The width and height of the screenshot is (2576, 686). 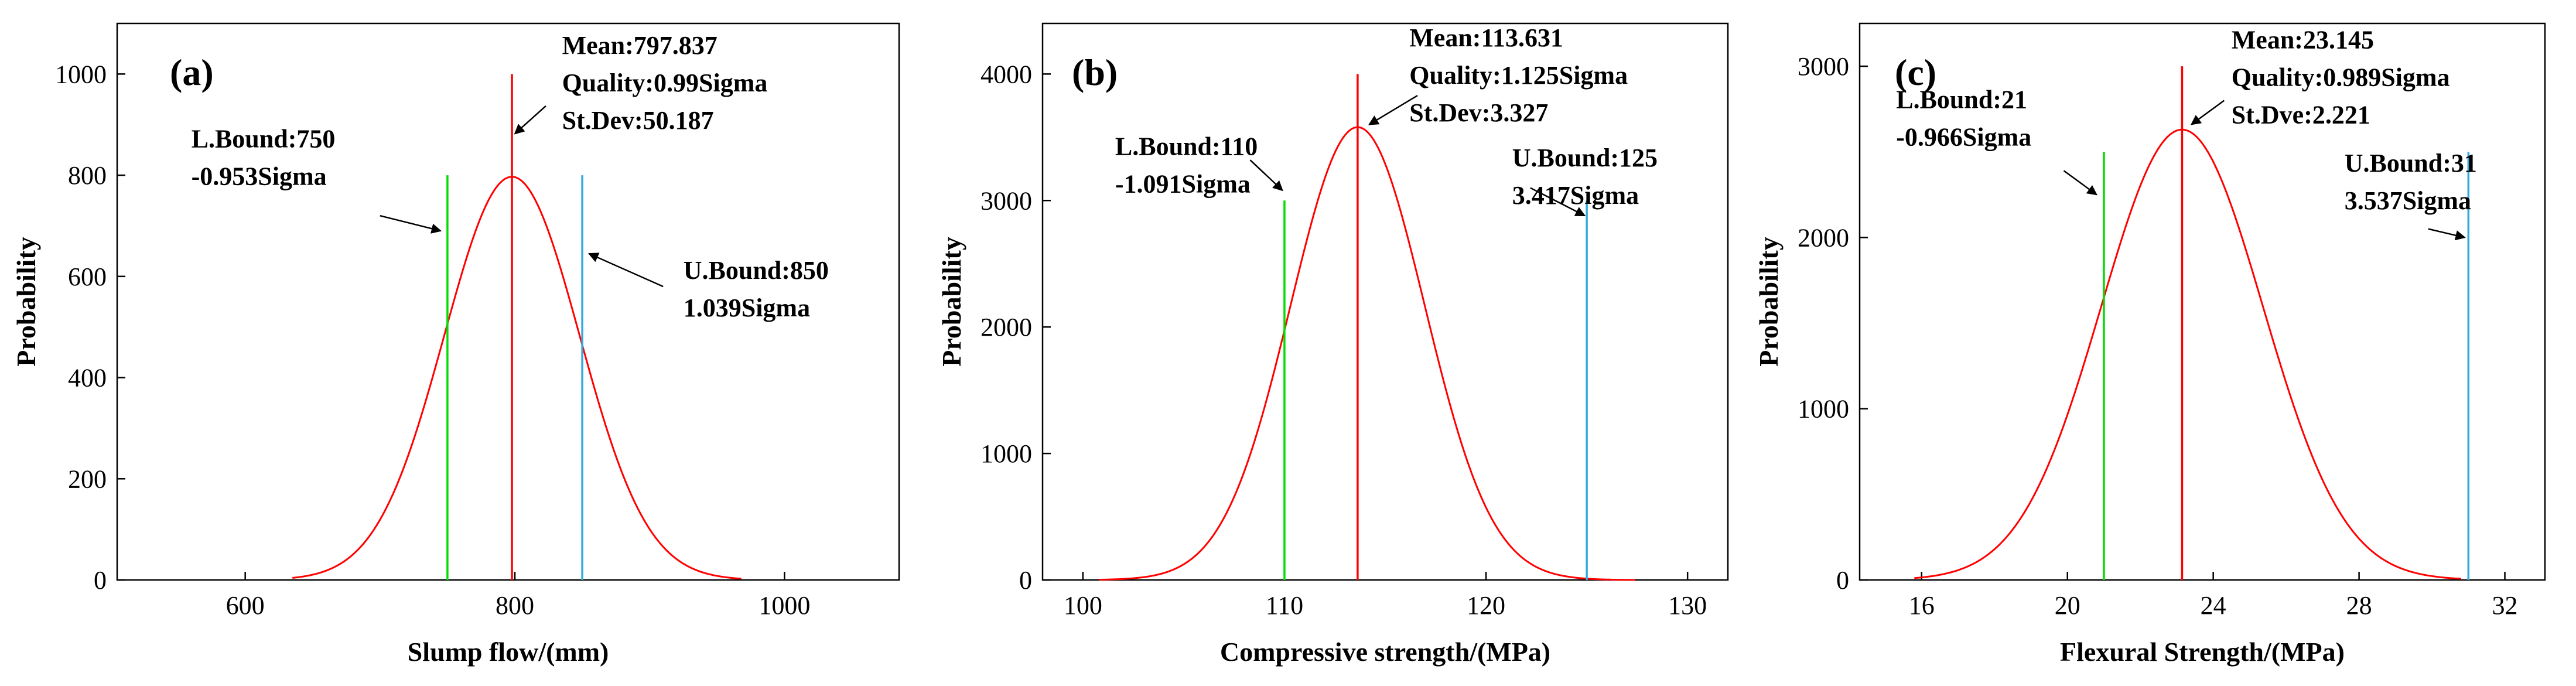 What do you see at coordinates (2411, 182) in the screenshot?
I see `upper-bound-label: U.Bound:31 3.537Sigma` at bounding box center [2411, 182].